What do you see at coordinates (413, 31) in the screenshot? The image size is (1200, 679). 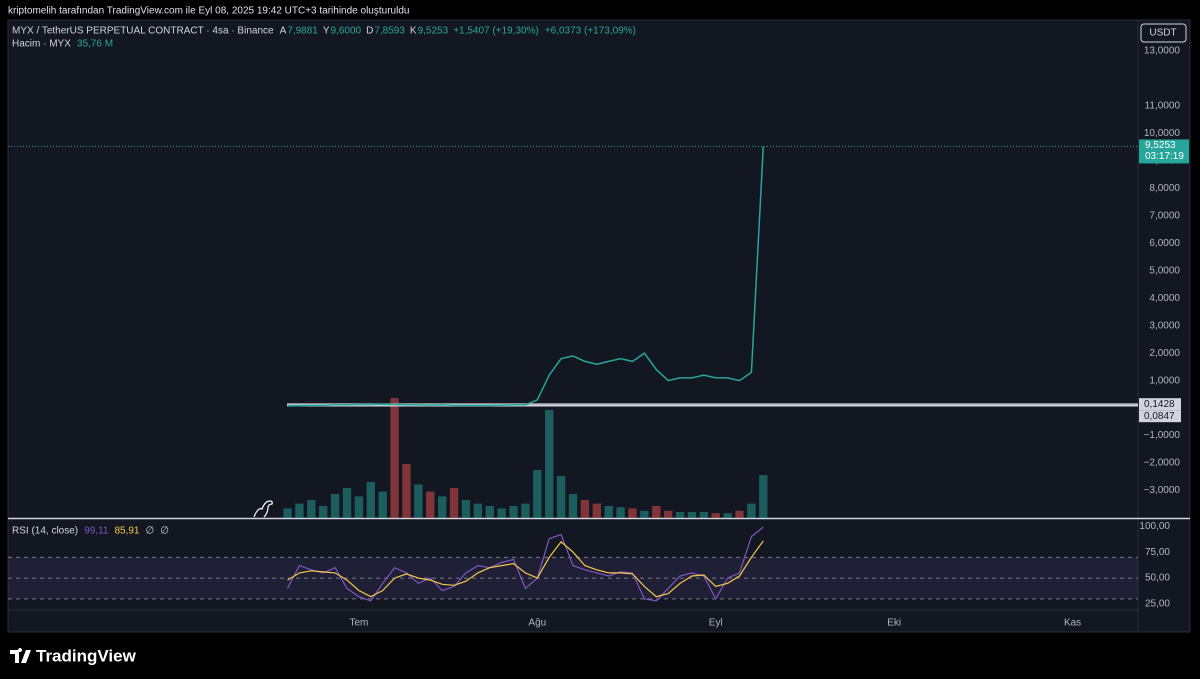 I see `ohlc-key: K` at bounding box center [413, 31].